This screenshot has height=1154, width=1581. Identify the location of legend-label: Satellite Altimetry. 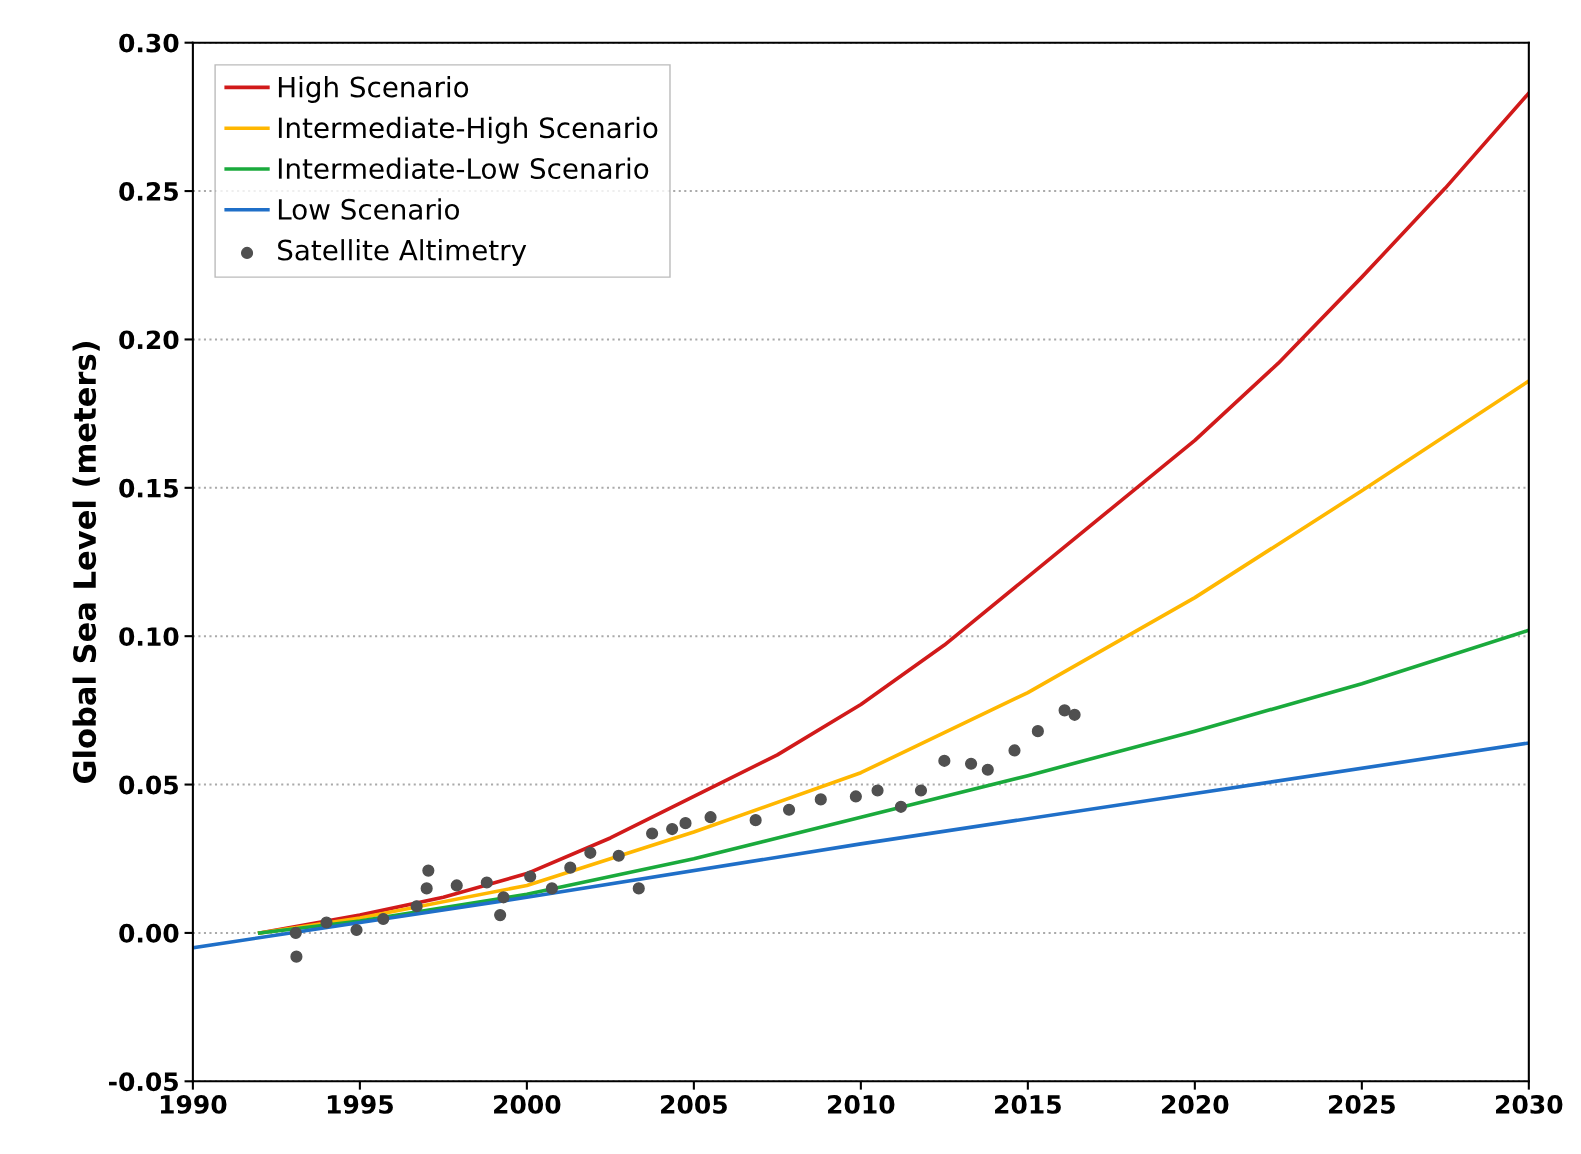
(402, 253).